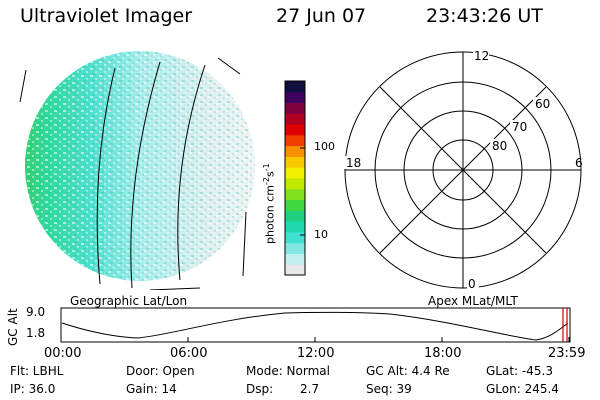  What do you see at coordinates (481, 56) in the screenshot?
I see `mlt-label-12: 12` at bounding box center [481, 56].